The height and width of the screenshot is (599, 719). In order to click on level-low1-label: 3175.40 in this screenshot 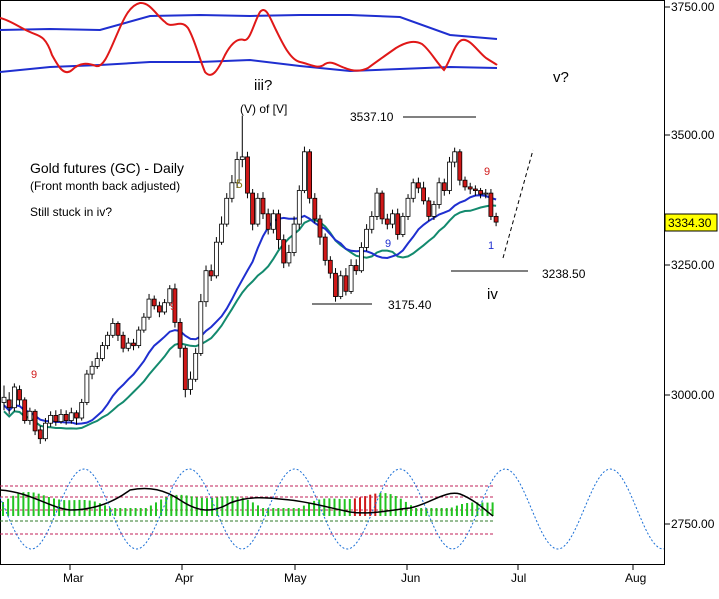, I will do `click(410, 305)`.